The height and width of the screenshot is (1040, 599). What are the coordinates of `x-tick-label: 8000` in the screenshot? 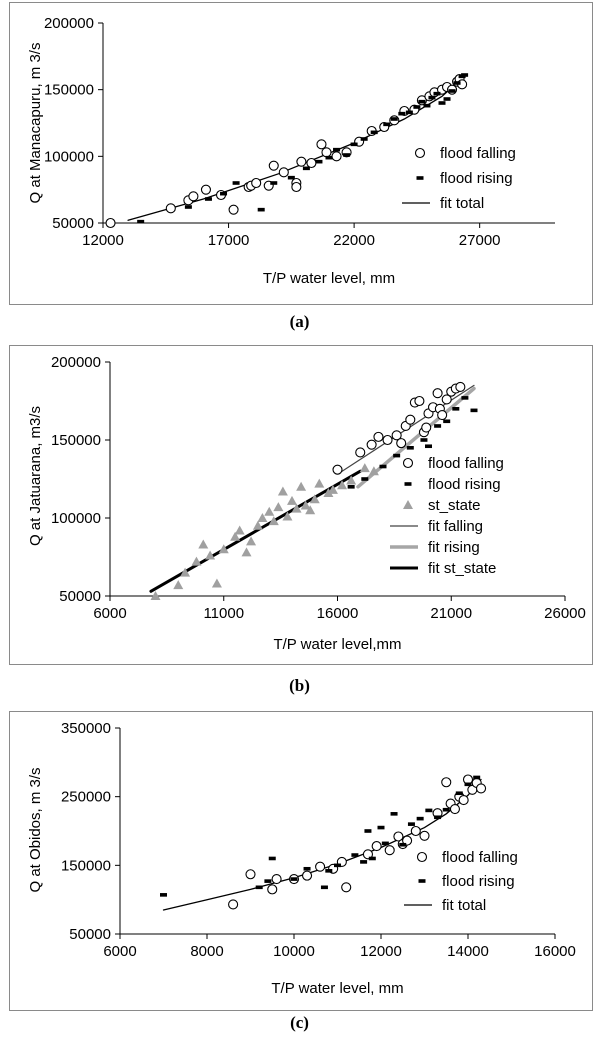 It's located at (206, 951).